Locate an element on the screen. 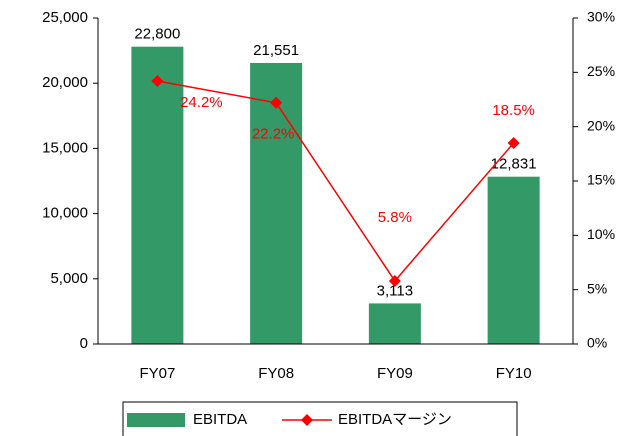 This screenshot has height=436, width=624. legend-label: EBITDAマージン is located at coordinates (395, 419).